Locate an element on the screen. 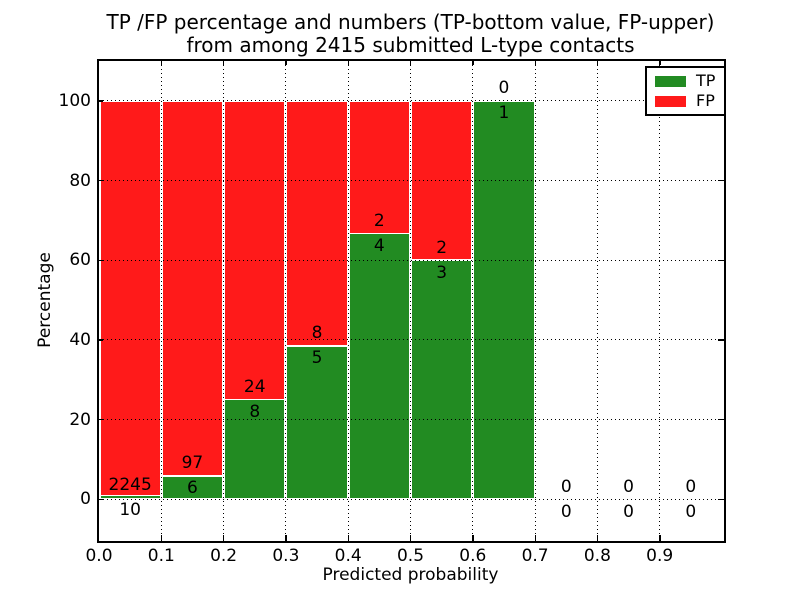 The height and width of the screenshot is (600, 800). legend-swatch-tp is located at coordinates (670, 81).